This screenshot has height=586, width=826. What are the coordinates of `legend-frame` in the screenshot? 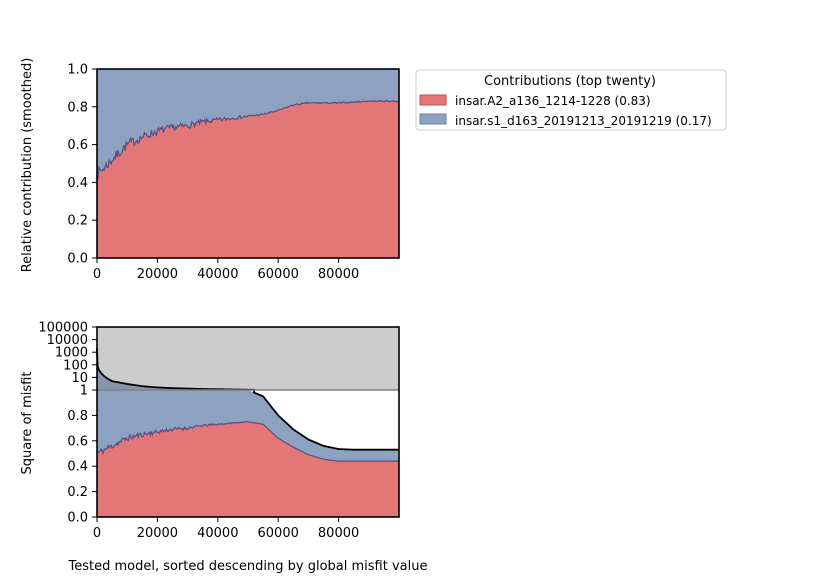 It's located at (571, 100).